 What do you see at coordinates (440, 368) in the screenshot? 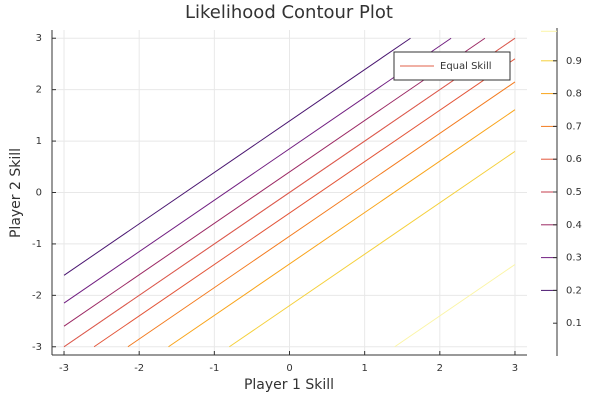
I see `x-tick-label: 2` at bounding box center [440, 368].